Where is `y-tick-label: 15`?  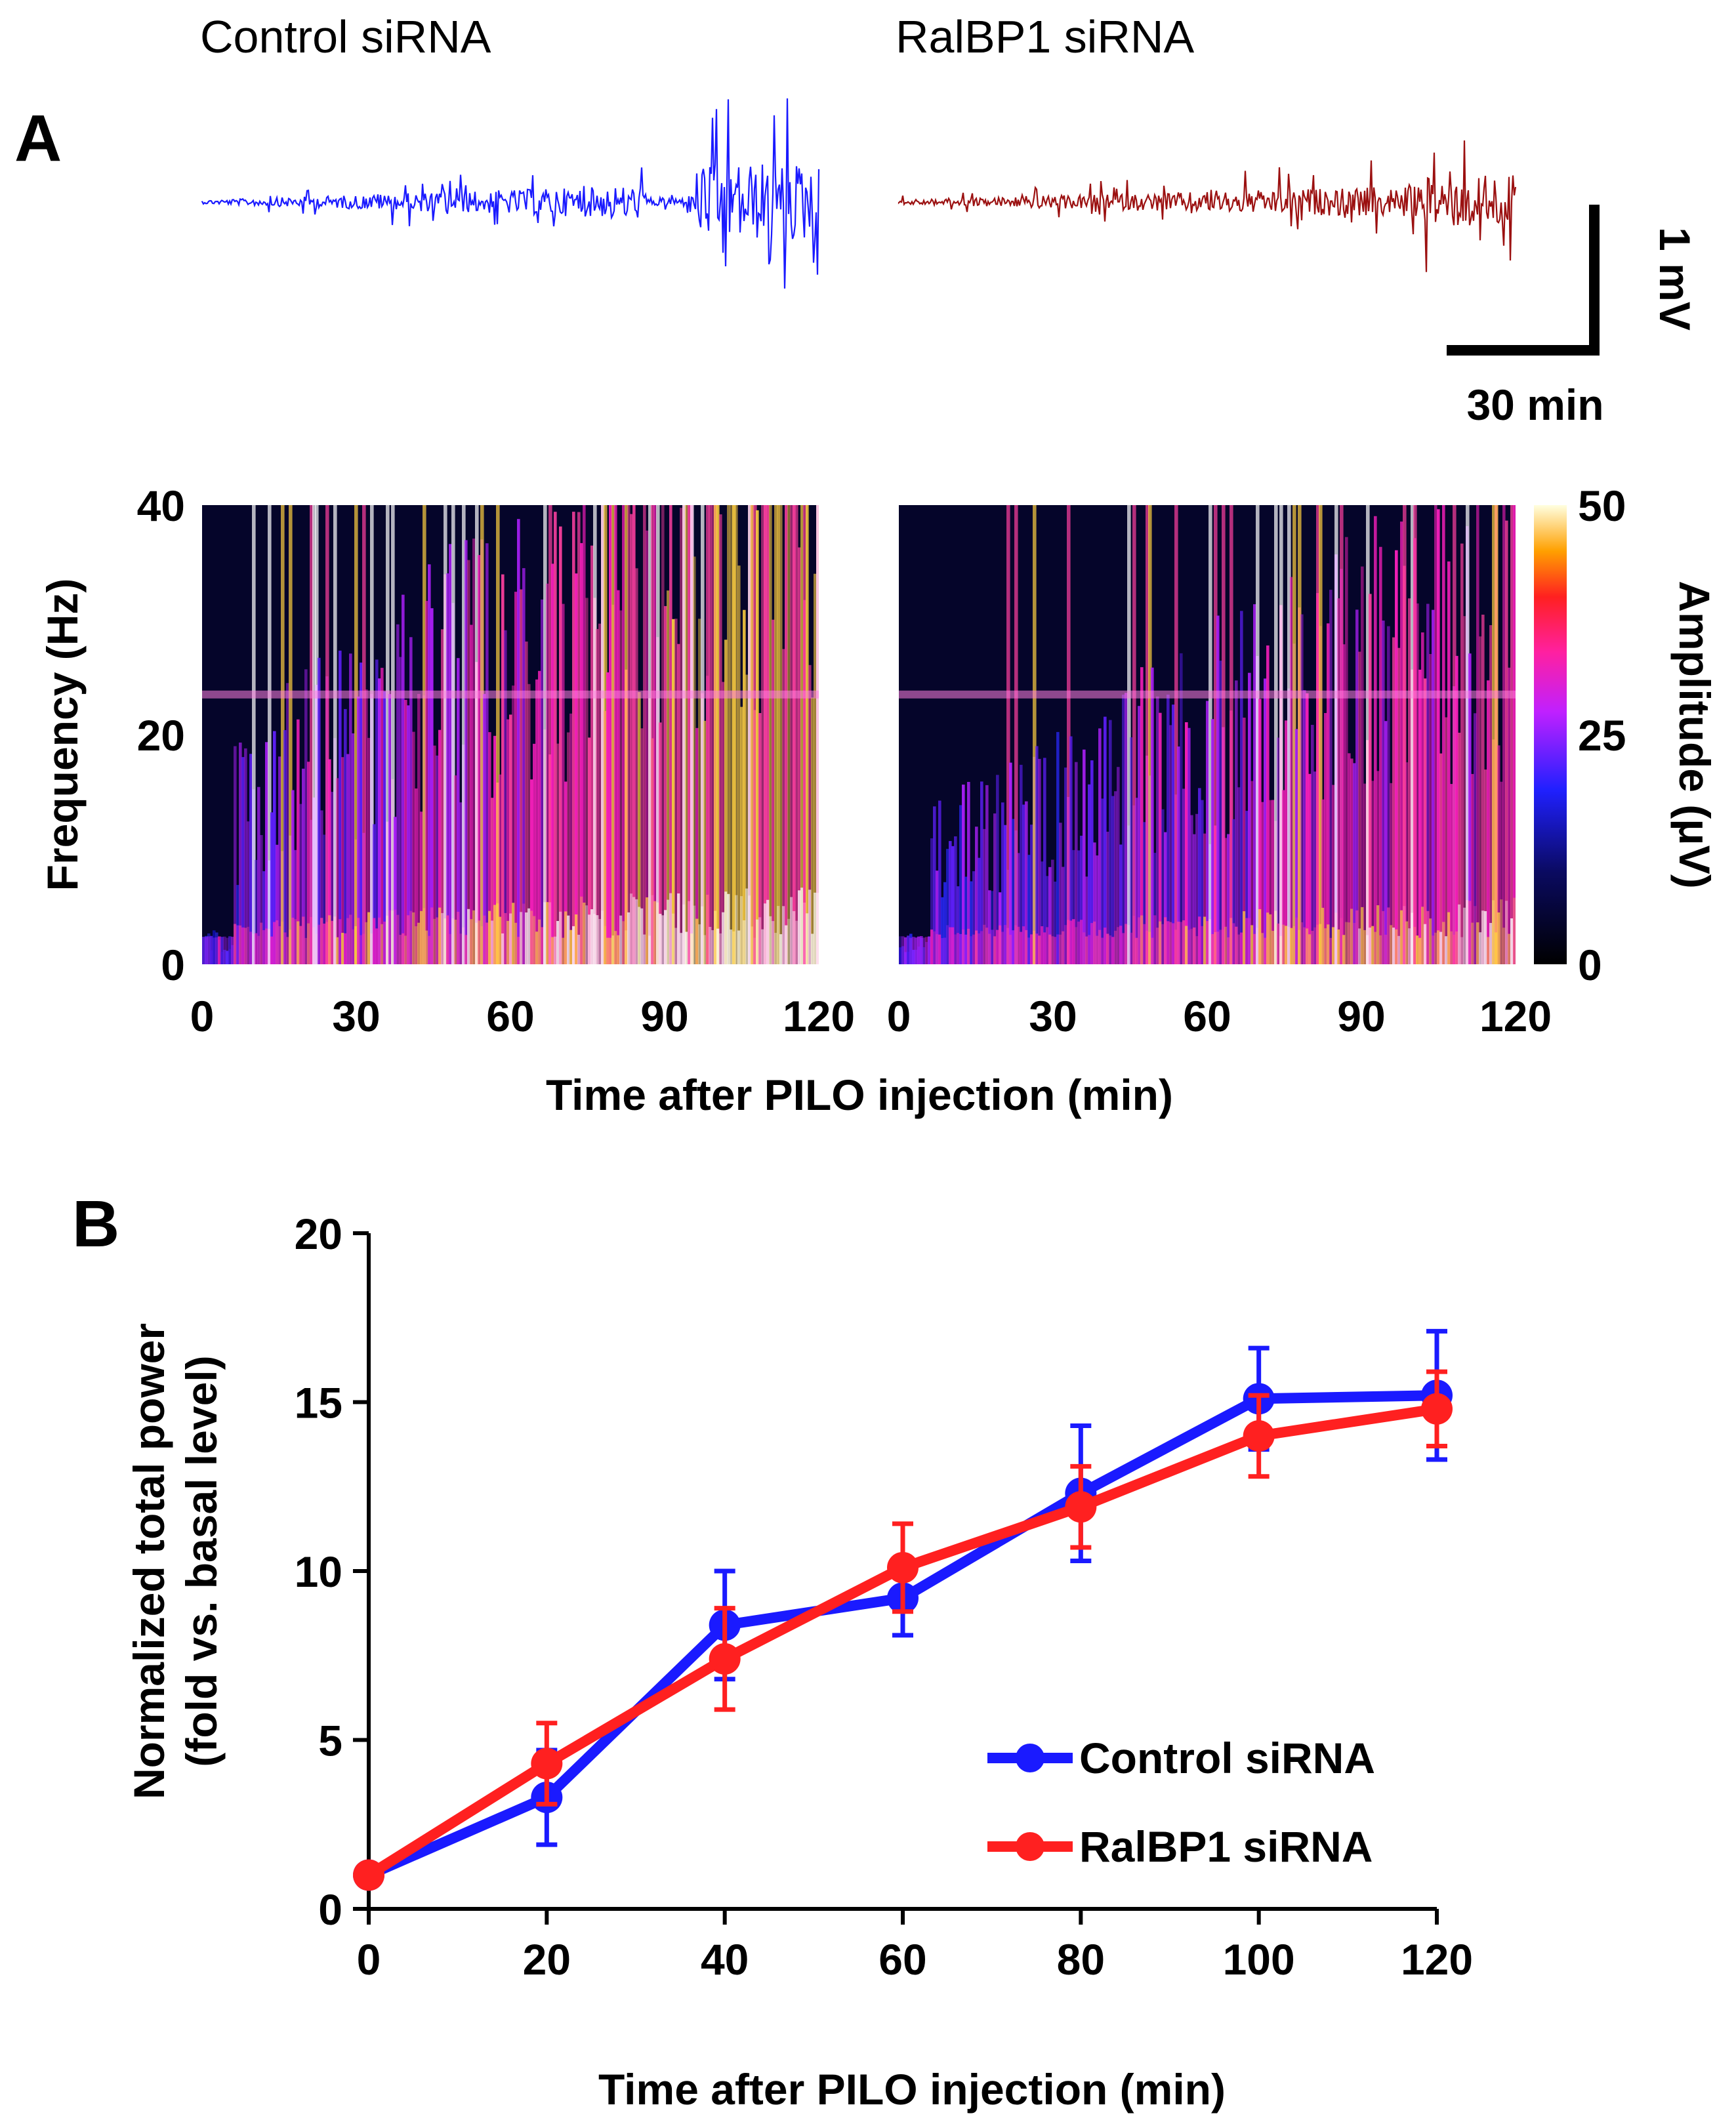 y-tick-label: 15 is located at coordinates (318, 1403).